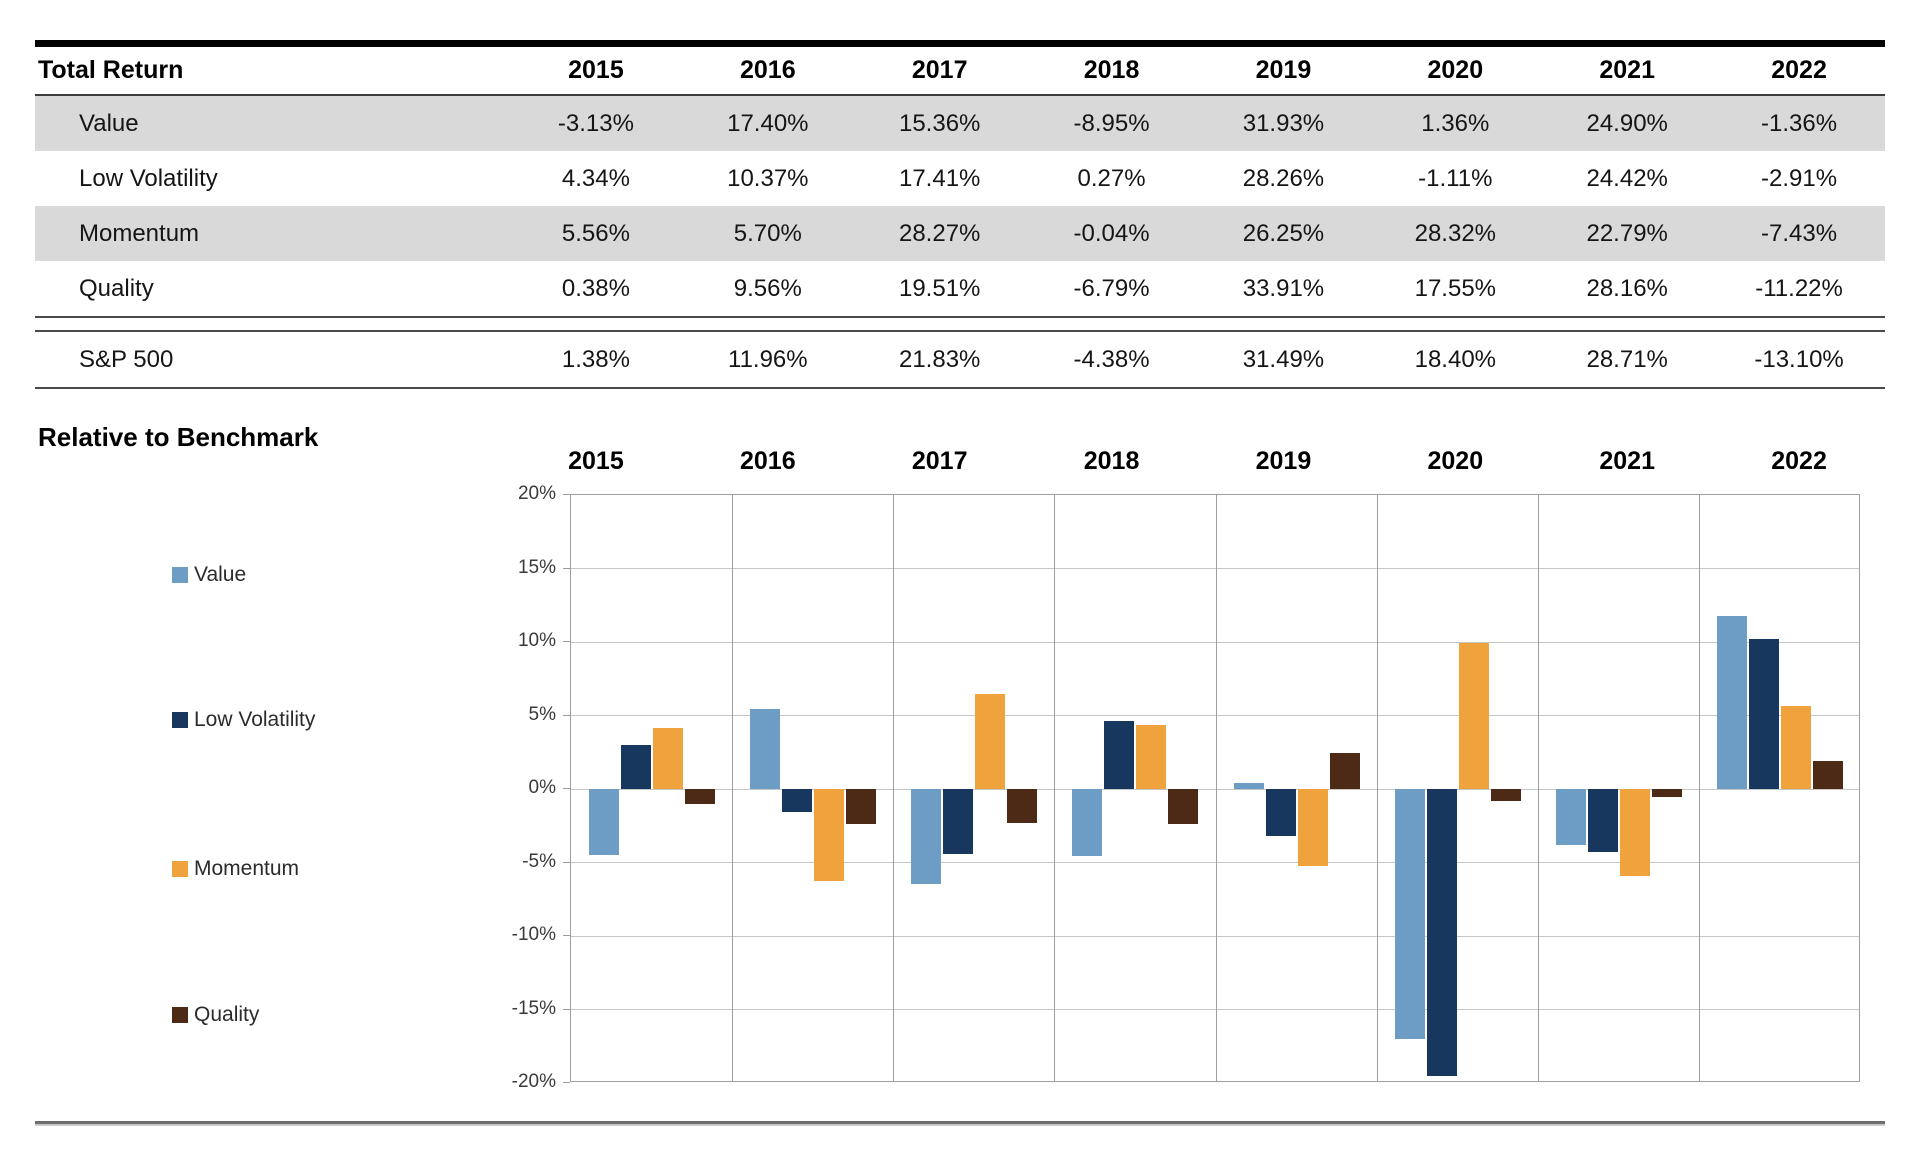  I want to click on row-label: Quality, so click(116, 288).